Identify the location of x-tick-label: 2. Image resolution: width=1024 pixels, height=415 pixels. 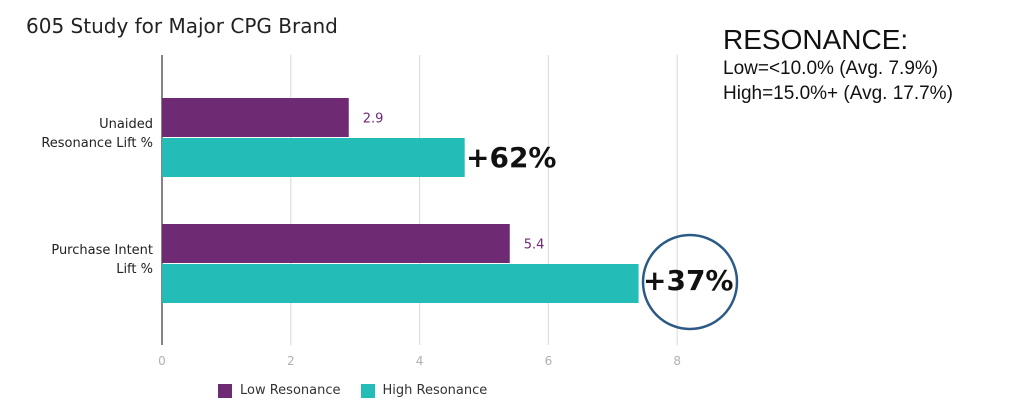
(291, 361).